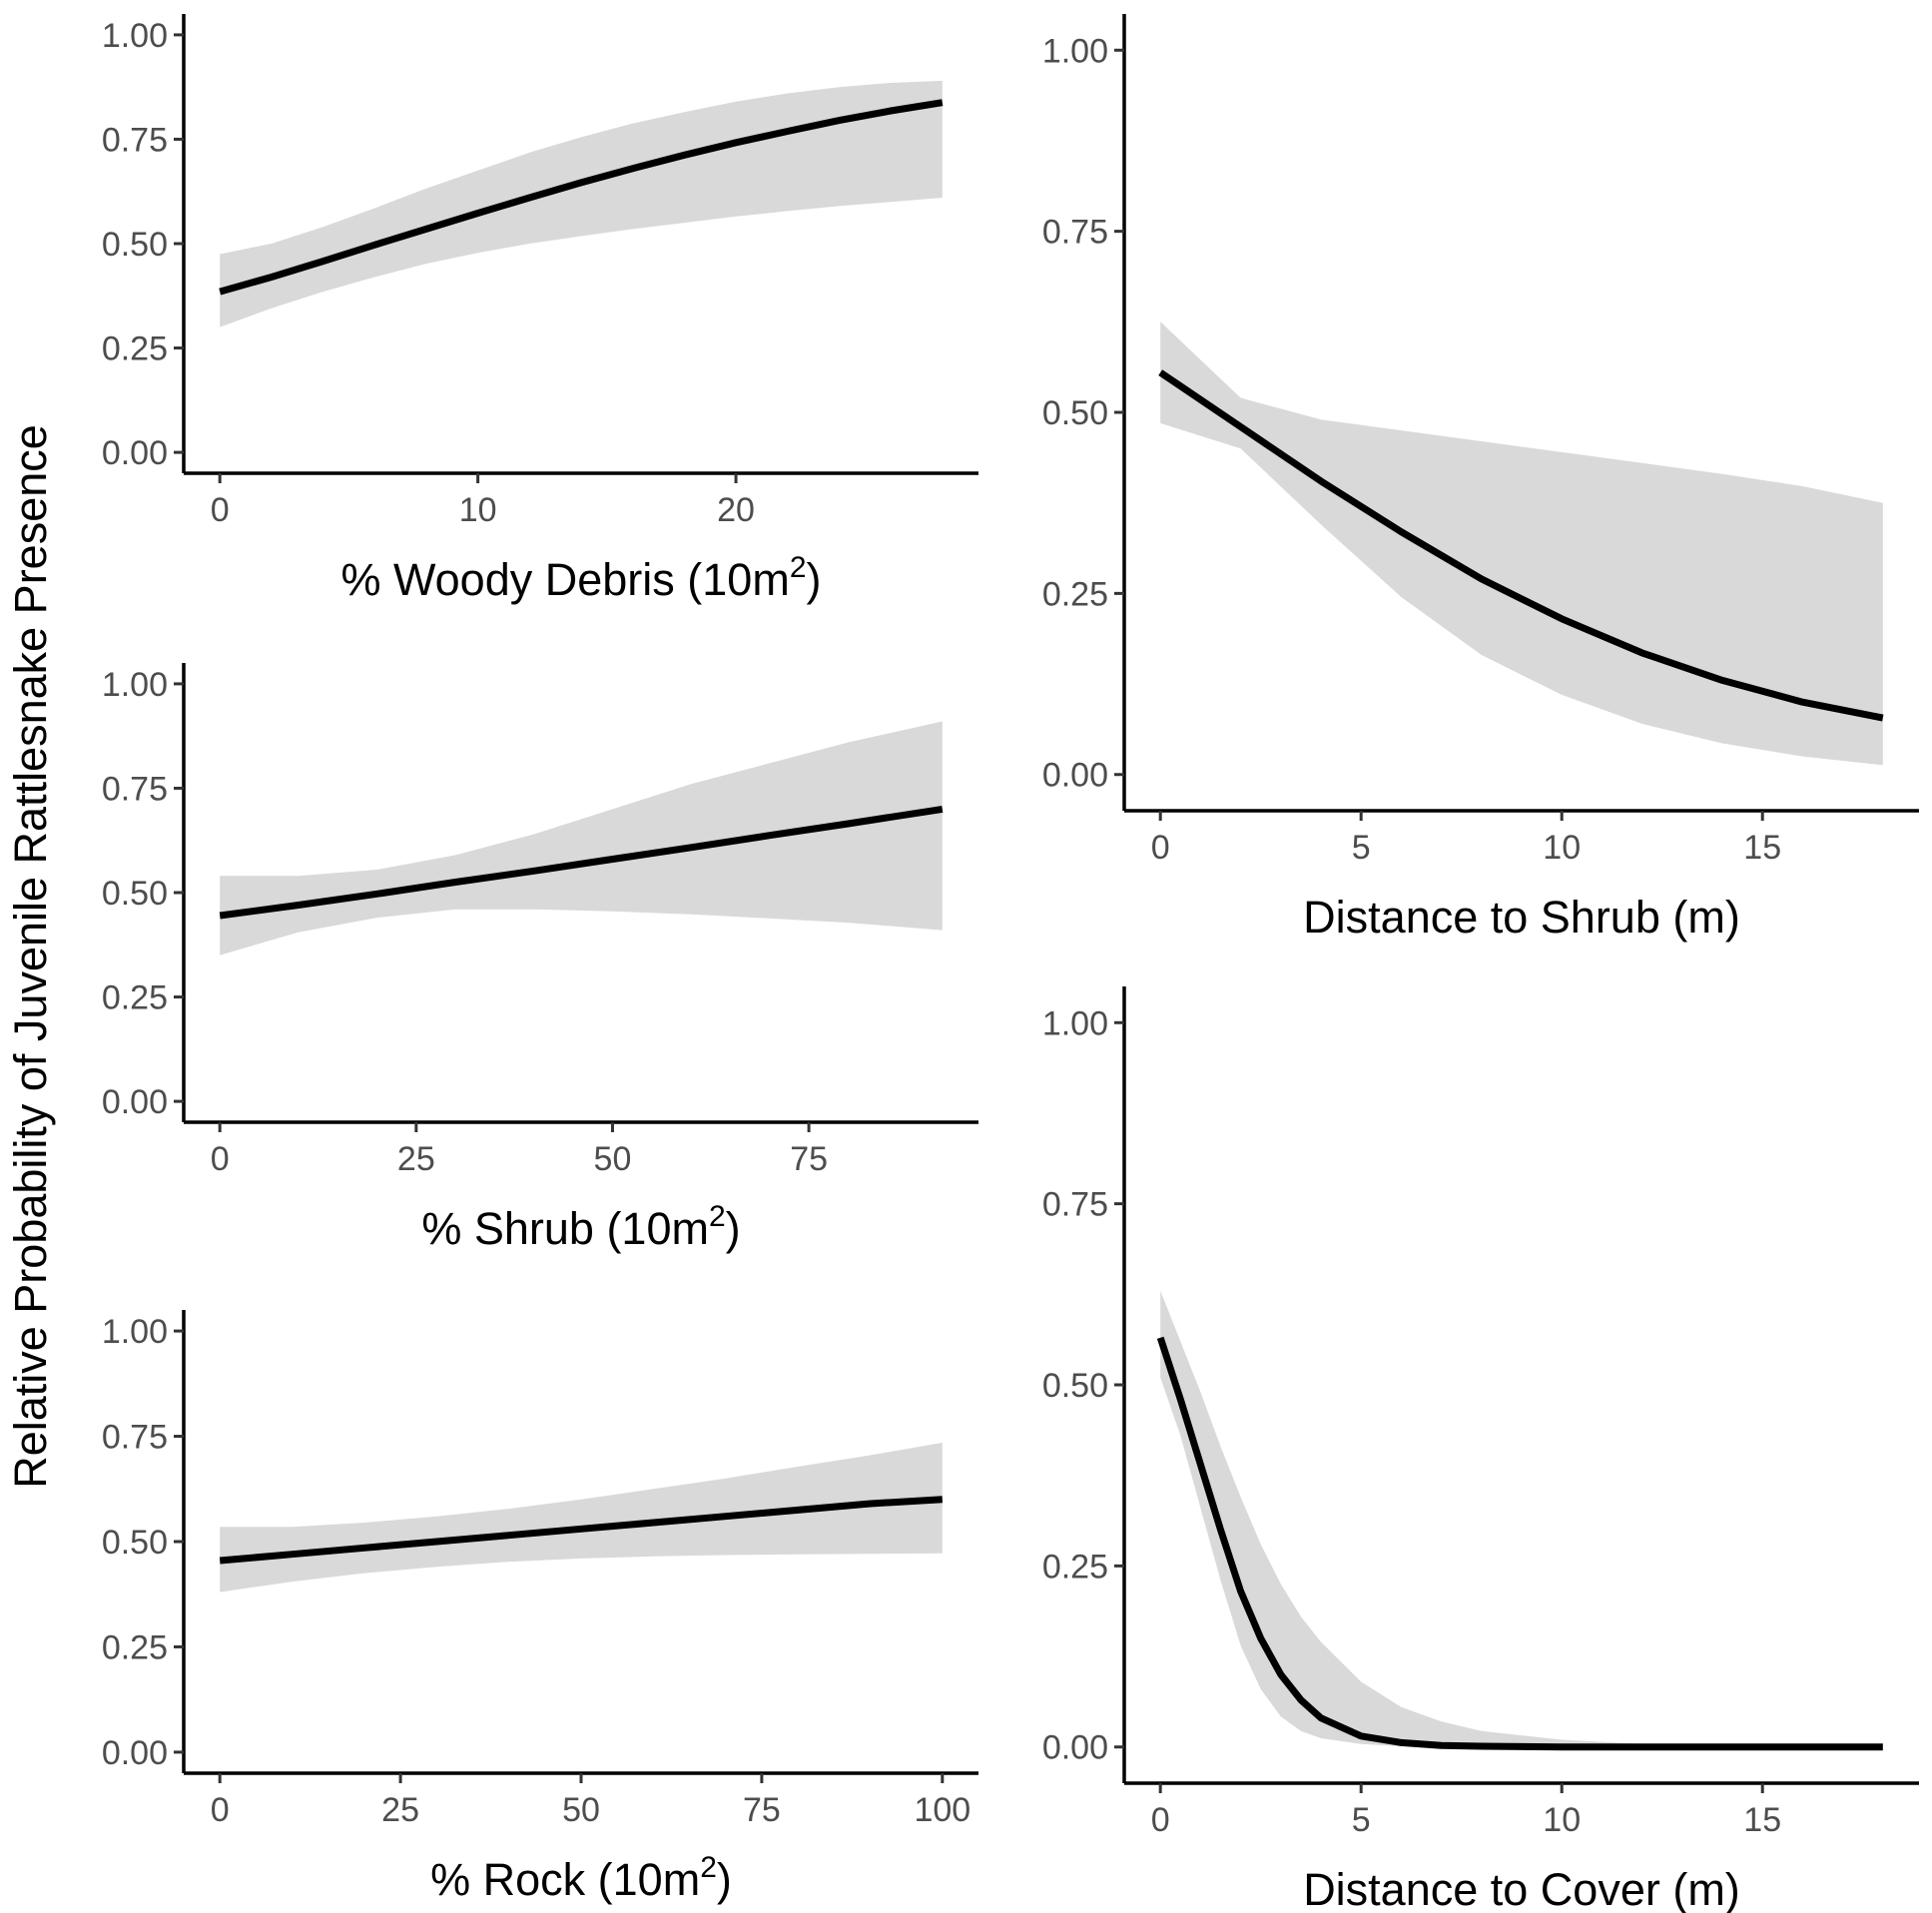 This screenshot has width=1932, height=1913. I want to click on x-axis-title-main: Distance to Cover (m), so click(1521, 1889).